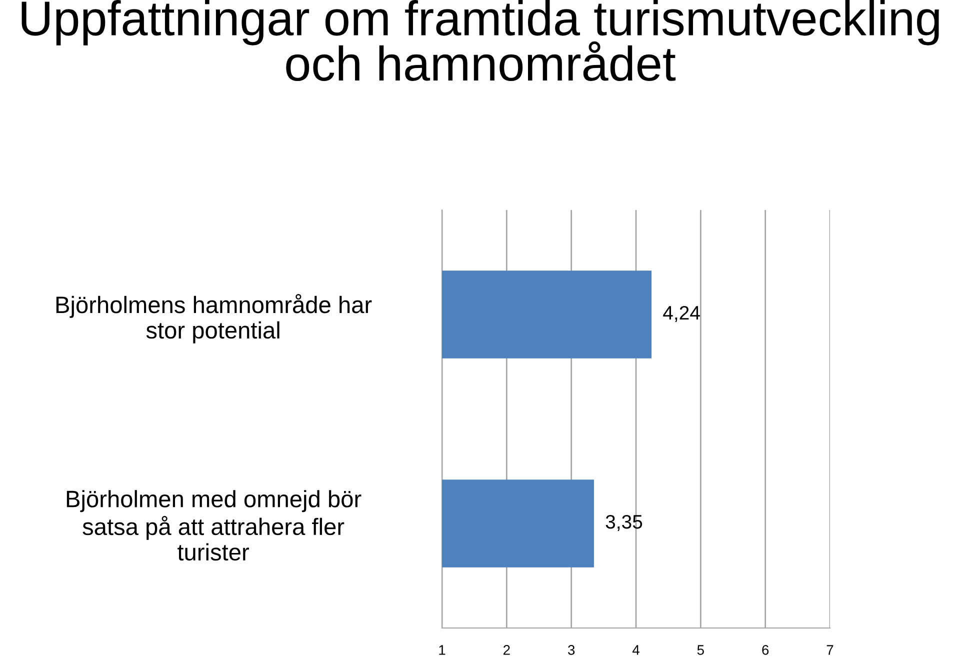  Describe the element at coordinates (830, 650) in the screenshot. I see `x-tick-label: 7` at that location.